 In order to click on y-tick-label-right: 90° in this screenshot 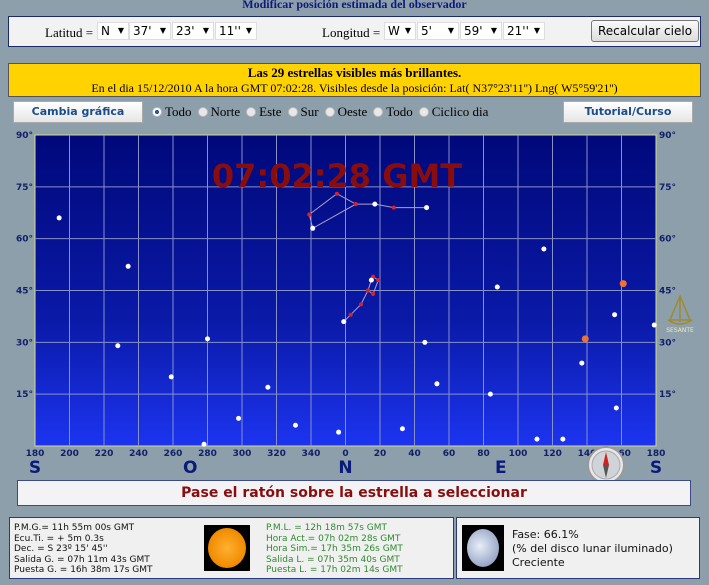, I will do `click(667, 136)`.